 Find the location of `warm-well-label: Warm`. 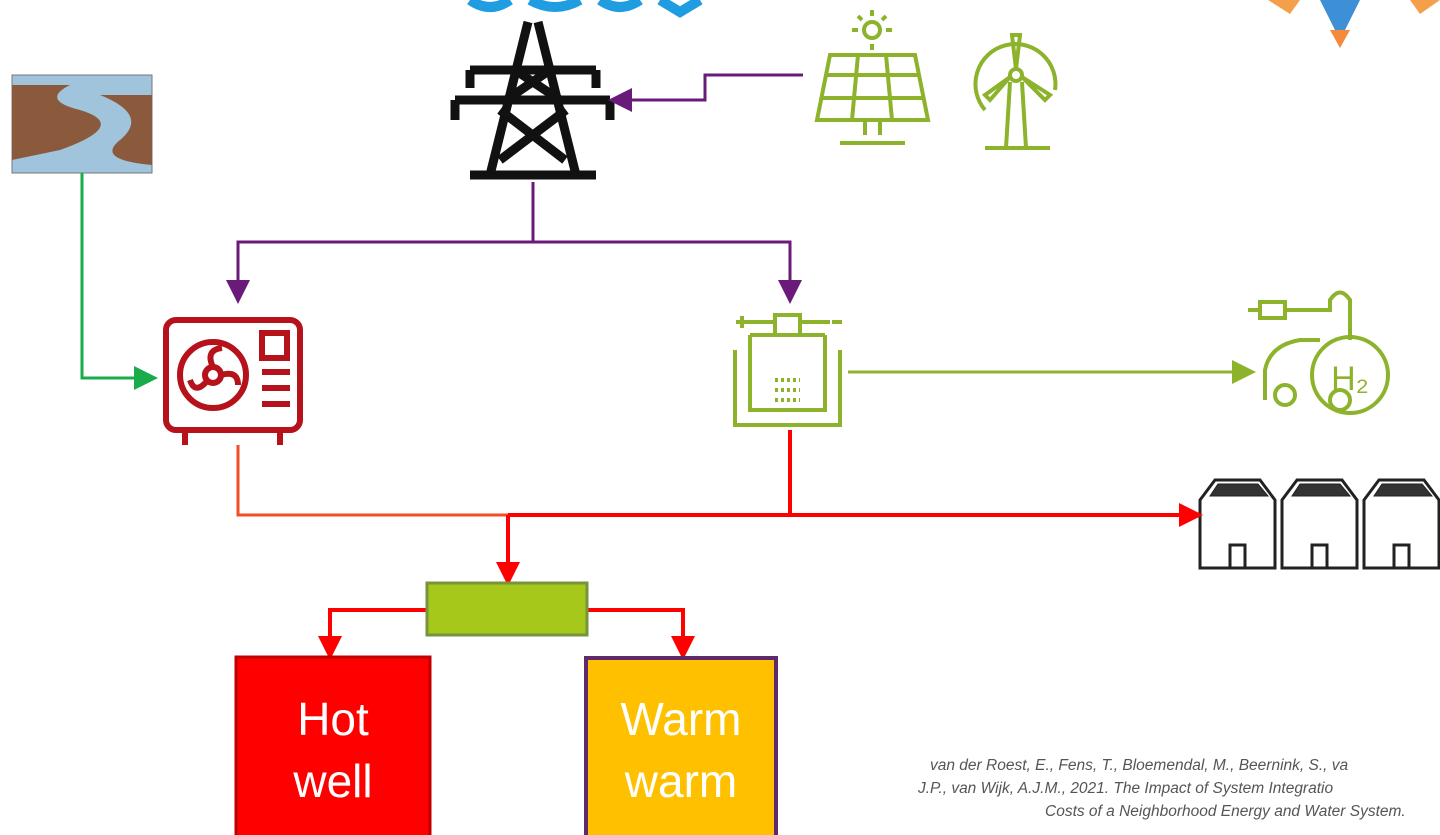

warm-well-label: Warm is located at coordinates (681, 719).